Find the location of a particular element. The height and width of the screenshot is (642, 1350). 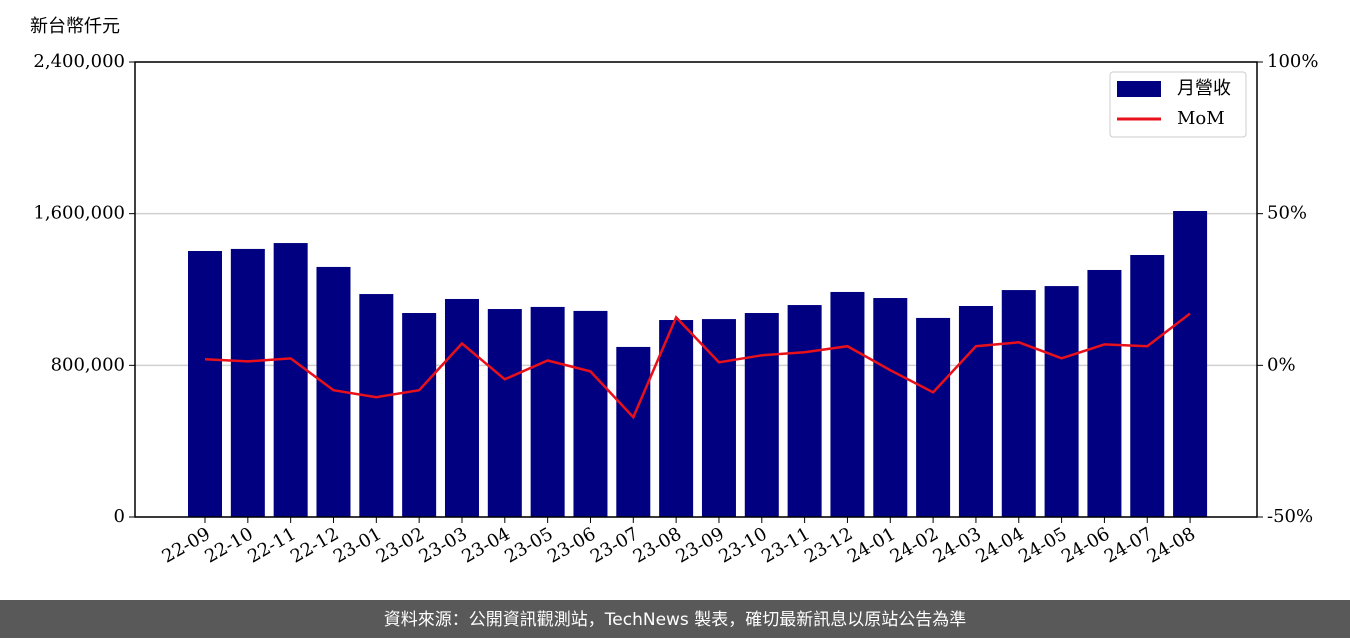

x-tick-label: 23-05 is located at coordinates (528, 545).